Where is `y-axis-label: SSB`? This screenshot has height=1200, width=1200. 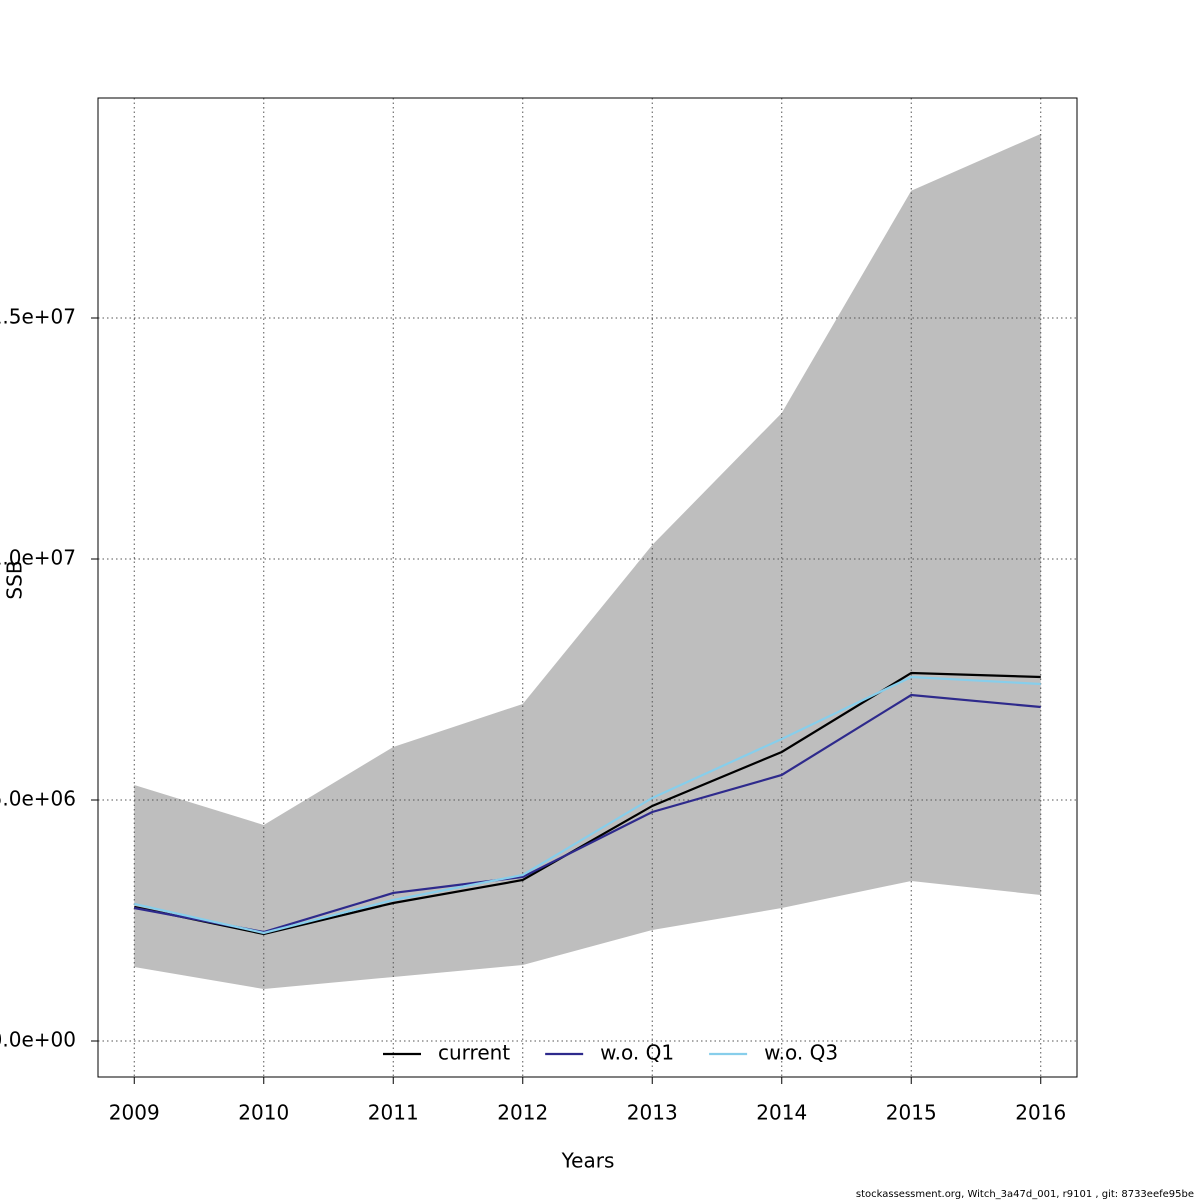 y-axis-label: SSB is located at coordinates (15, 579).